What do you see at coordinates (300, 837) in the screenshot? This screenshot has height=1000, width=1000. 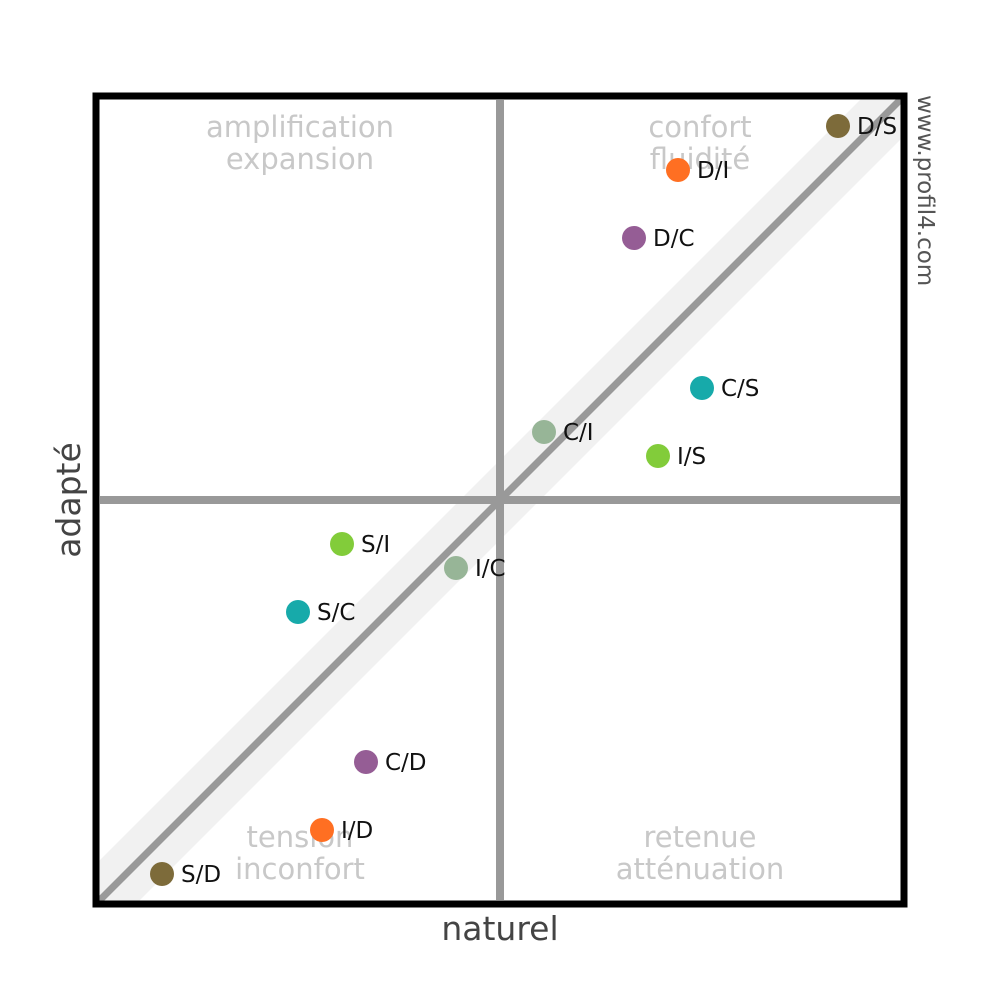 I see `quadrant-bottom-left-line1: tension` at bounding box center [300, 837].